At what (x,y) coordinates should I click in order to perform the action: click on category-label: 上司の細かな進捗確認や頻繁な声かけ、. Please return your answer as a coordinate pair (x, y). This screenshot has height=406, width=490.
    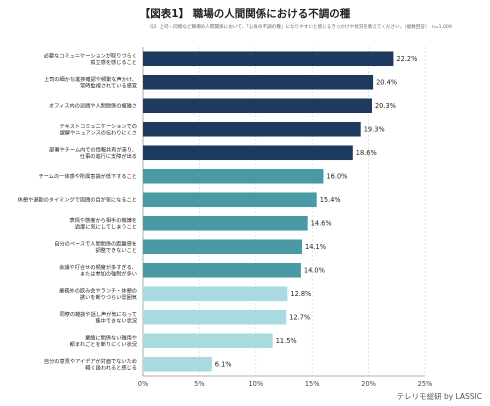
    Looking at the image, I should click on (90, 79).